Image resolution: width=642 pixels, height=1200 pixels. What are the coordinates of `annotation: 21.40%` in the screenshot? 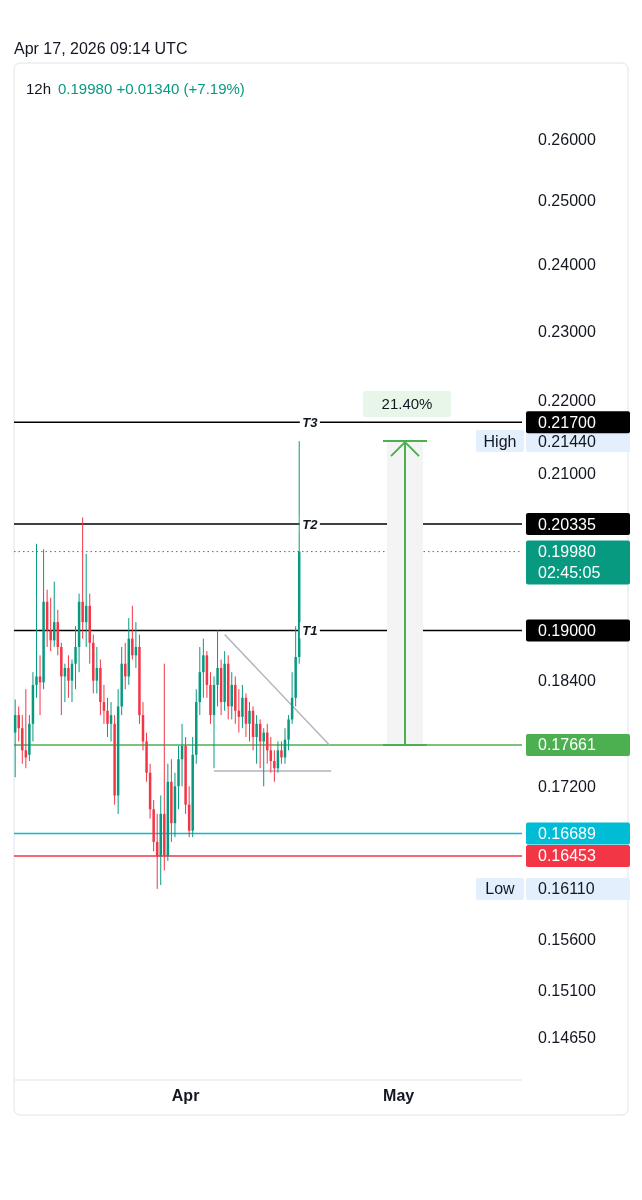 It's located at (407, 404).